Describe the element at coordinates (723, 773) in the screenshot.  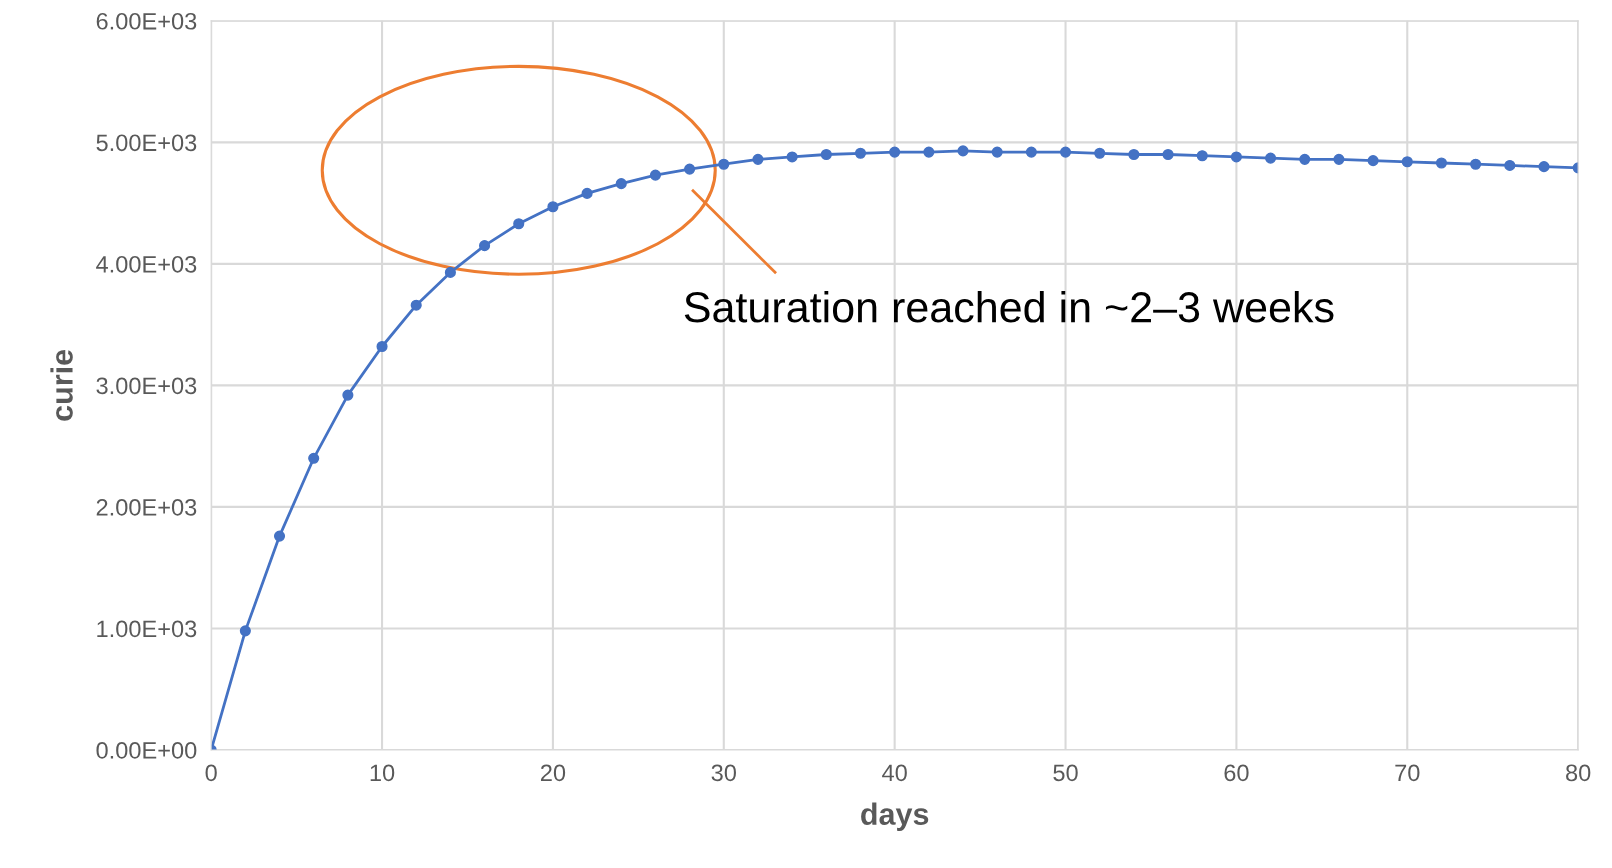
I see `x-tick-label: 30` at that location.